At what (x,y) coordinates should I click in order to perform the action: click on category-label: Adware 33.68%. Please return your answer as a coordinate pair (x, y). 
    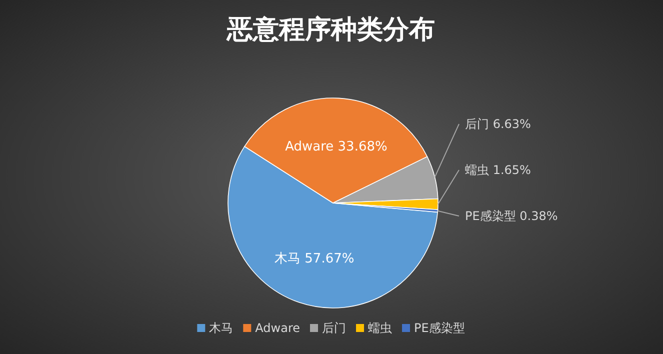
    Looking at the image, I should click on (336, 146).